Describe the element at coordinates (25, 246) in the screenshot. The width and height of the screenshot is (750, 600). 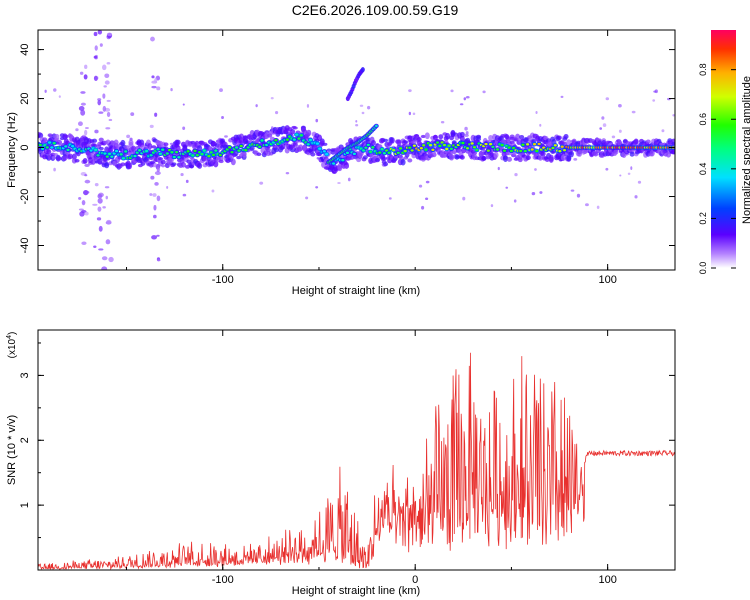
I see `y-tick-label: -40` at that location.